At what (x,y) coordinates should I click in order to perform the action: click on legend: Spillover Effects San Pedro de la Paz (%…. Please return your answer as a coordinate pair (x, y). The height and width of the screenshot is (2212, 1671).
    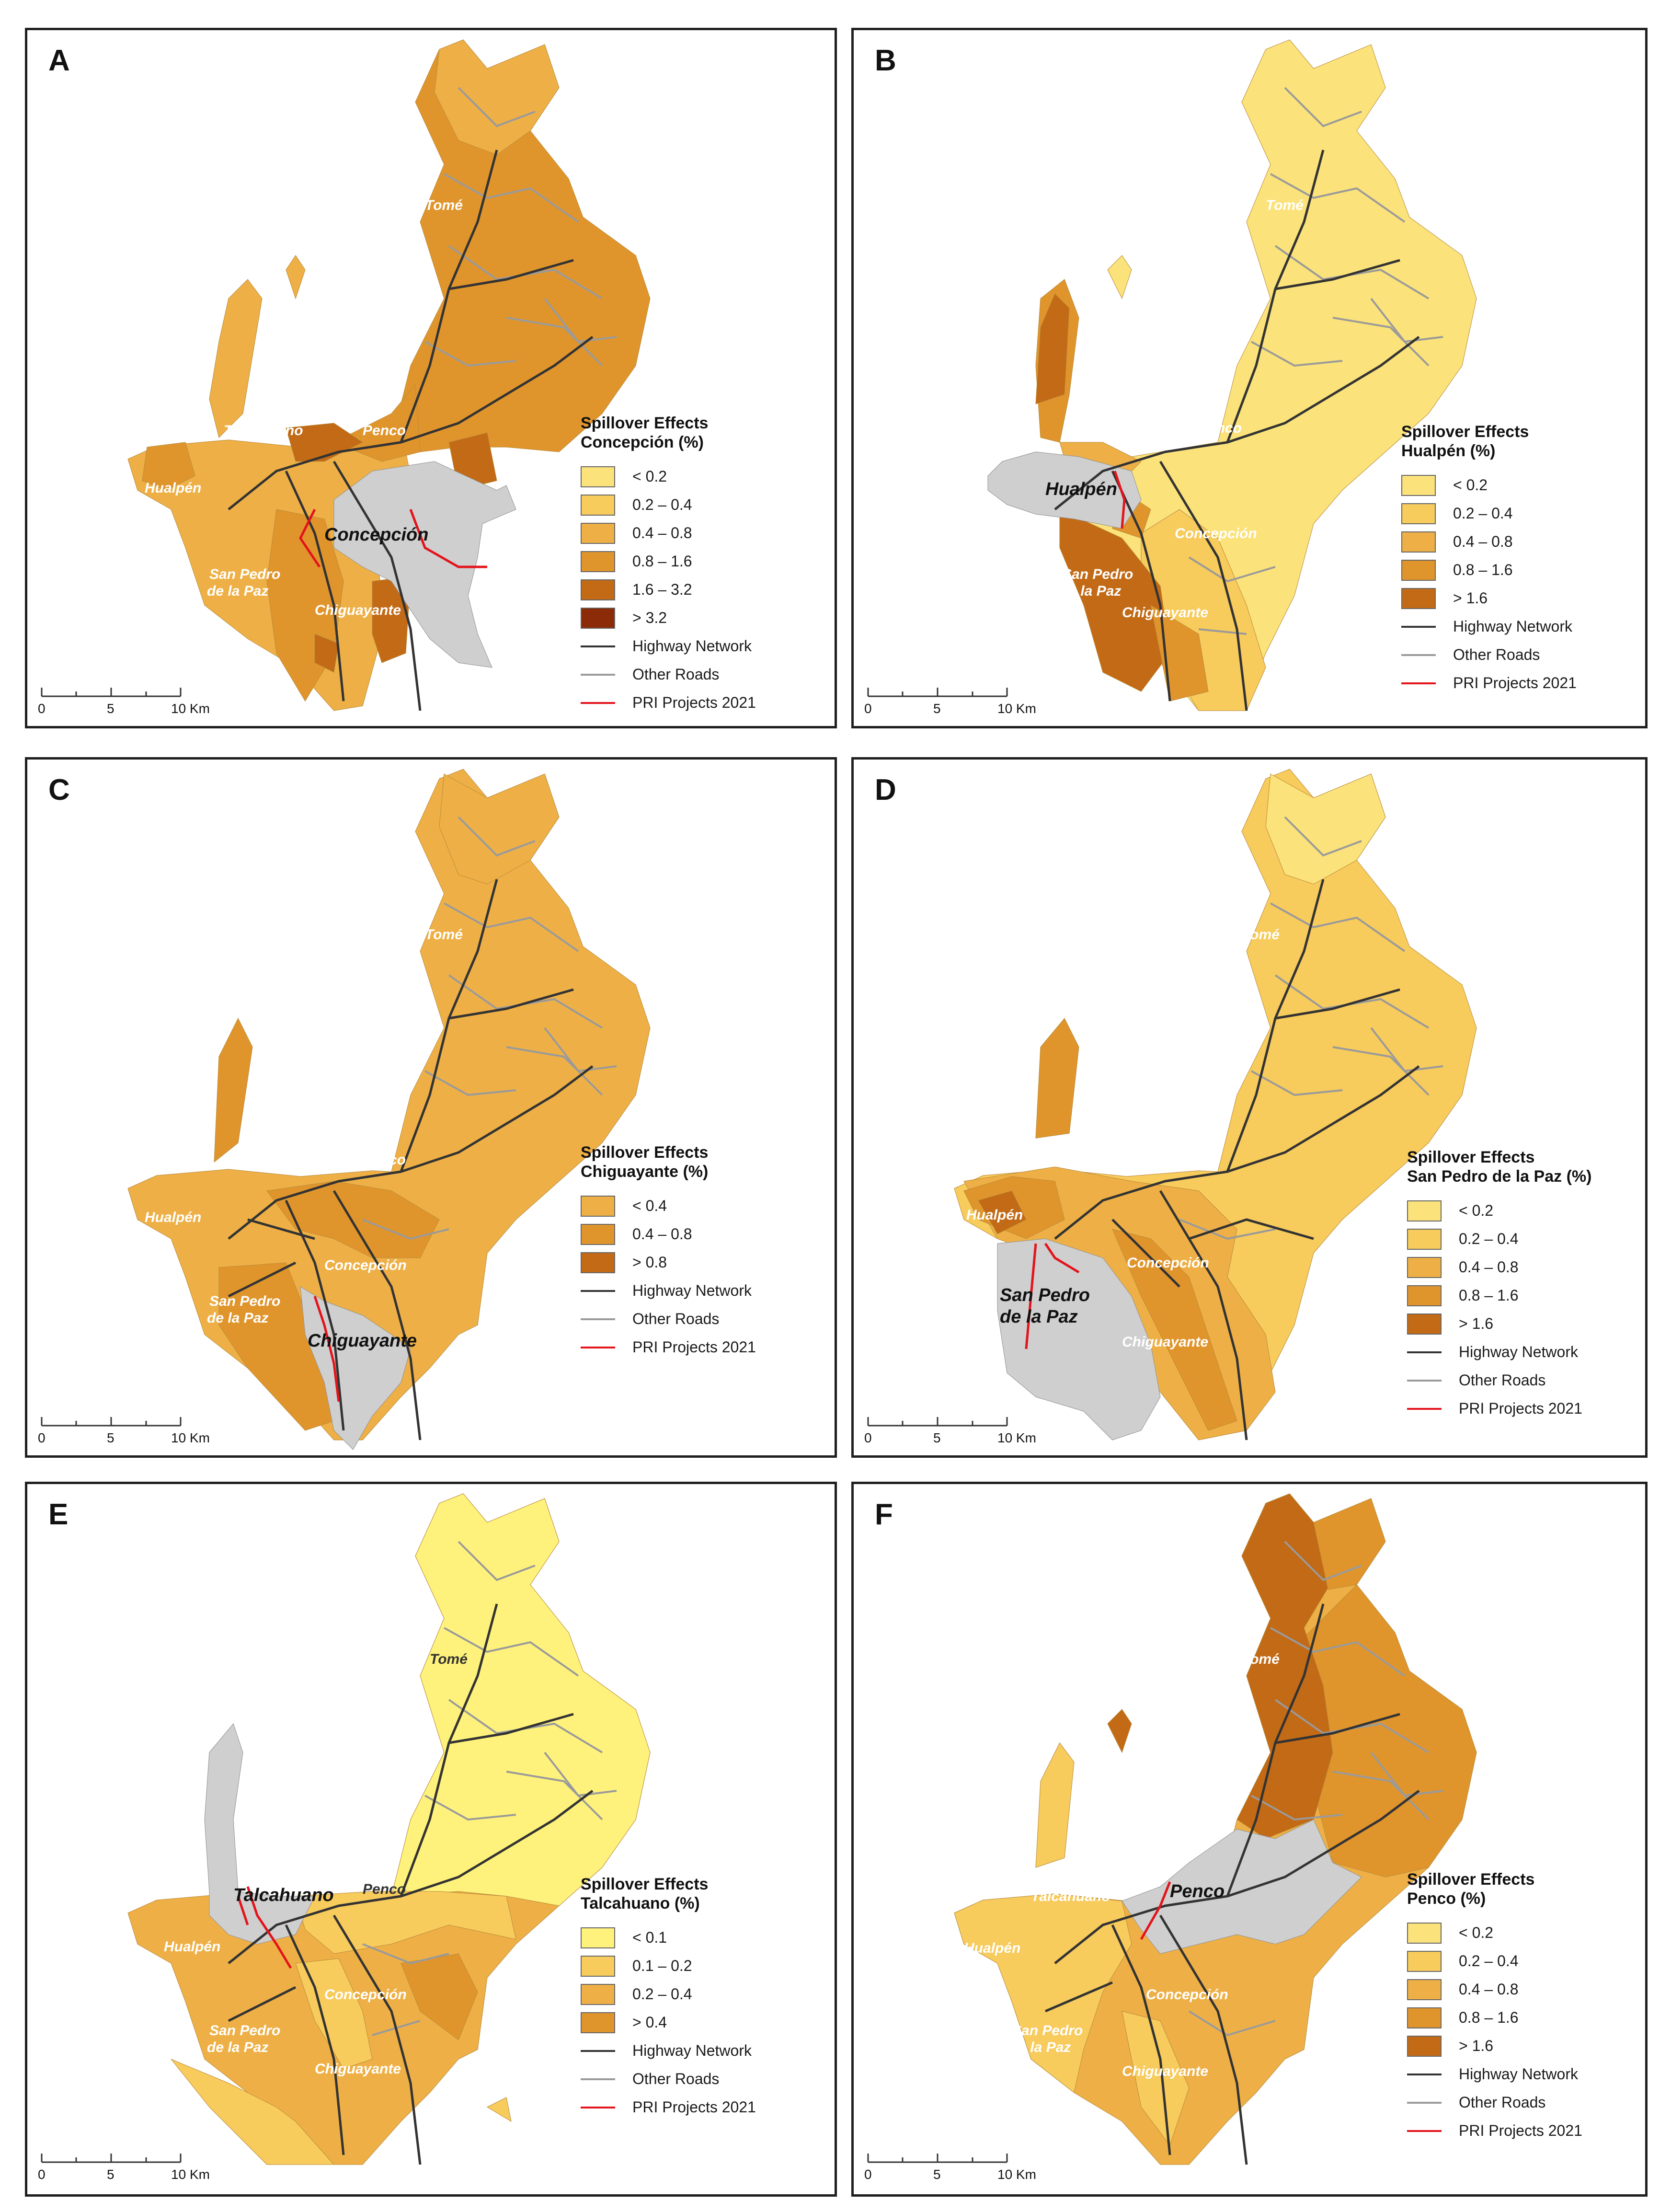
    Looking at the image, I should click on (1526, 1286).